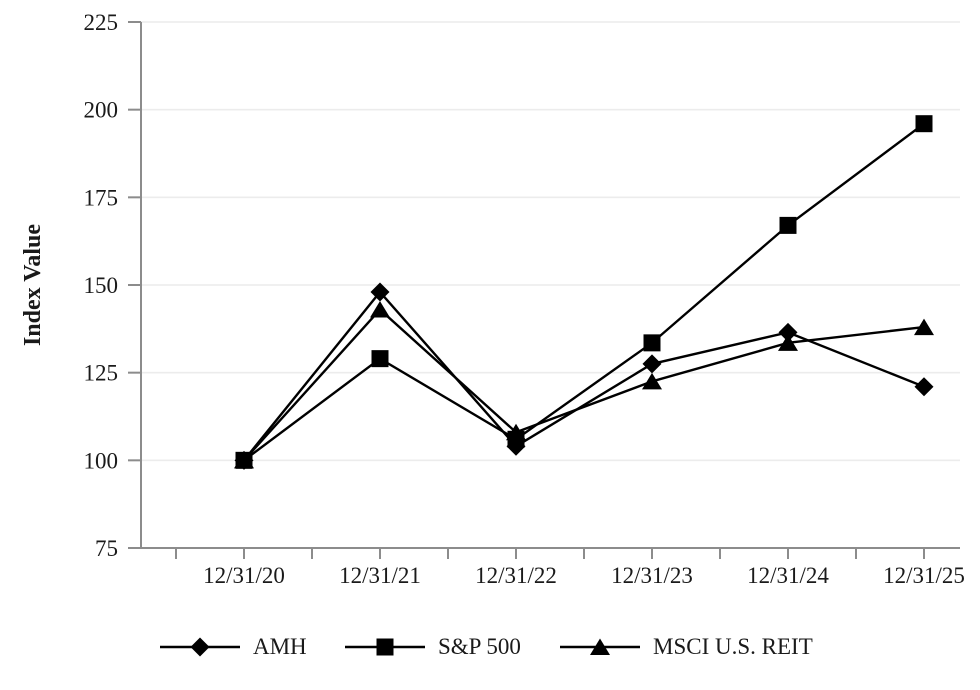  What do you see at coordinates (924, 575) in the screenshot?
I see `x-tick-label-12-31-25: 12/31/25` at bounding box center [924, 575].